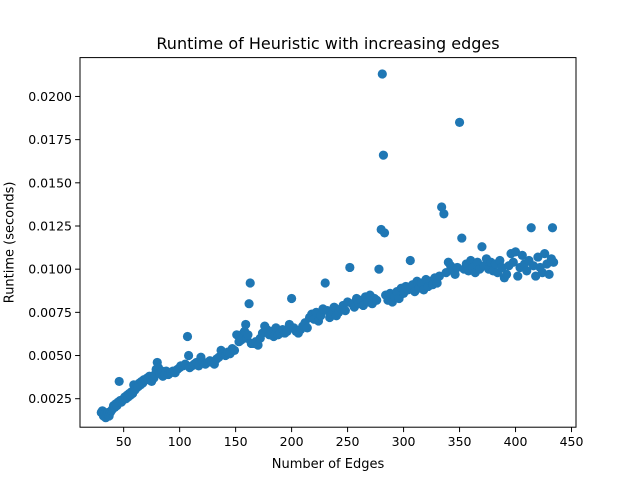 The width and height of the screenshot is (640, 484). What do you see at coordinates (50, 312) in the screenshot?
I see `y-tick-label: 0.0075` at bounding box center [50, 312].